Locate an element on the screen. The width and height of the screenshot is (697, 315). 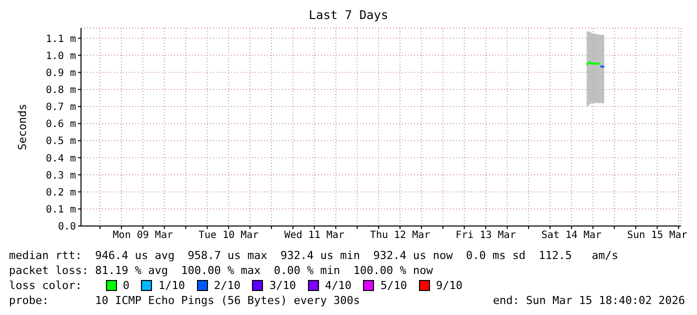
legend-label: 9/10 is located at coordinates (449, 285).